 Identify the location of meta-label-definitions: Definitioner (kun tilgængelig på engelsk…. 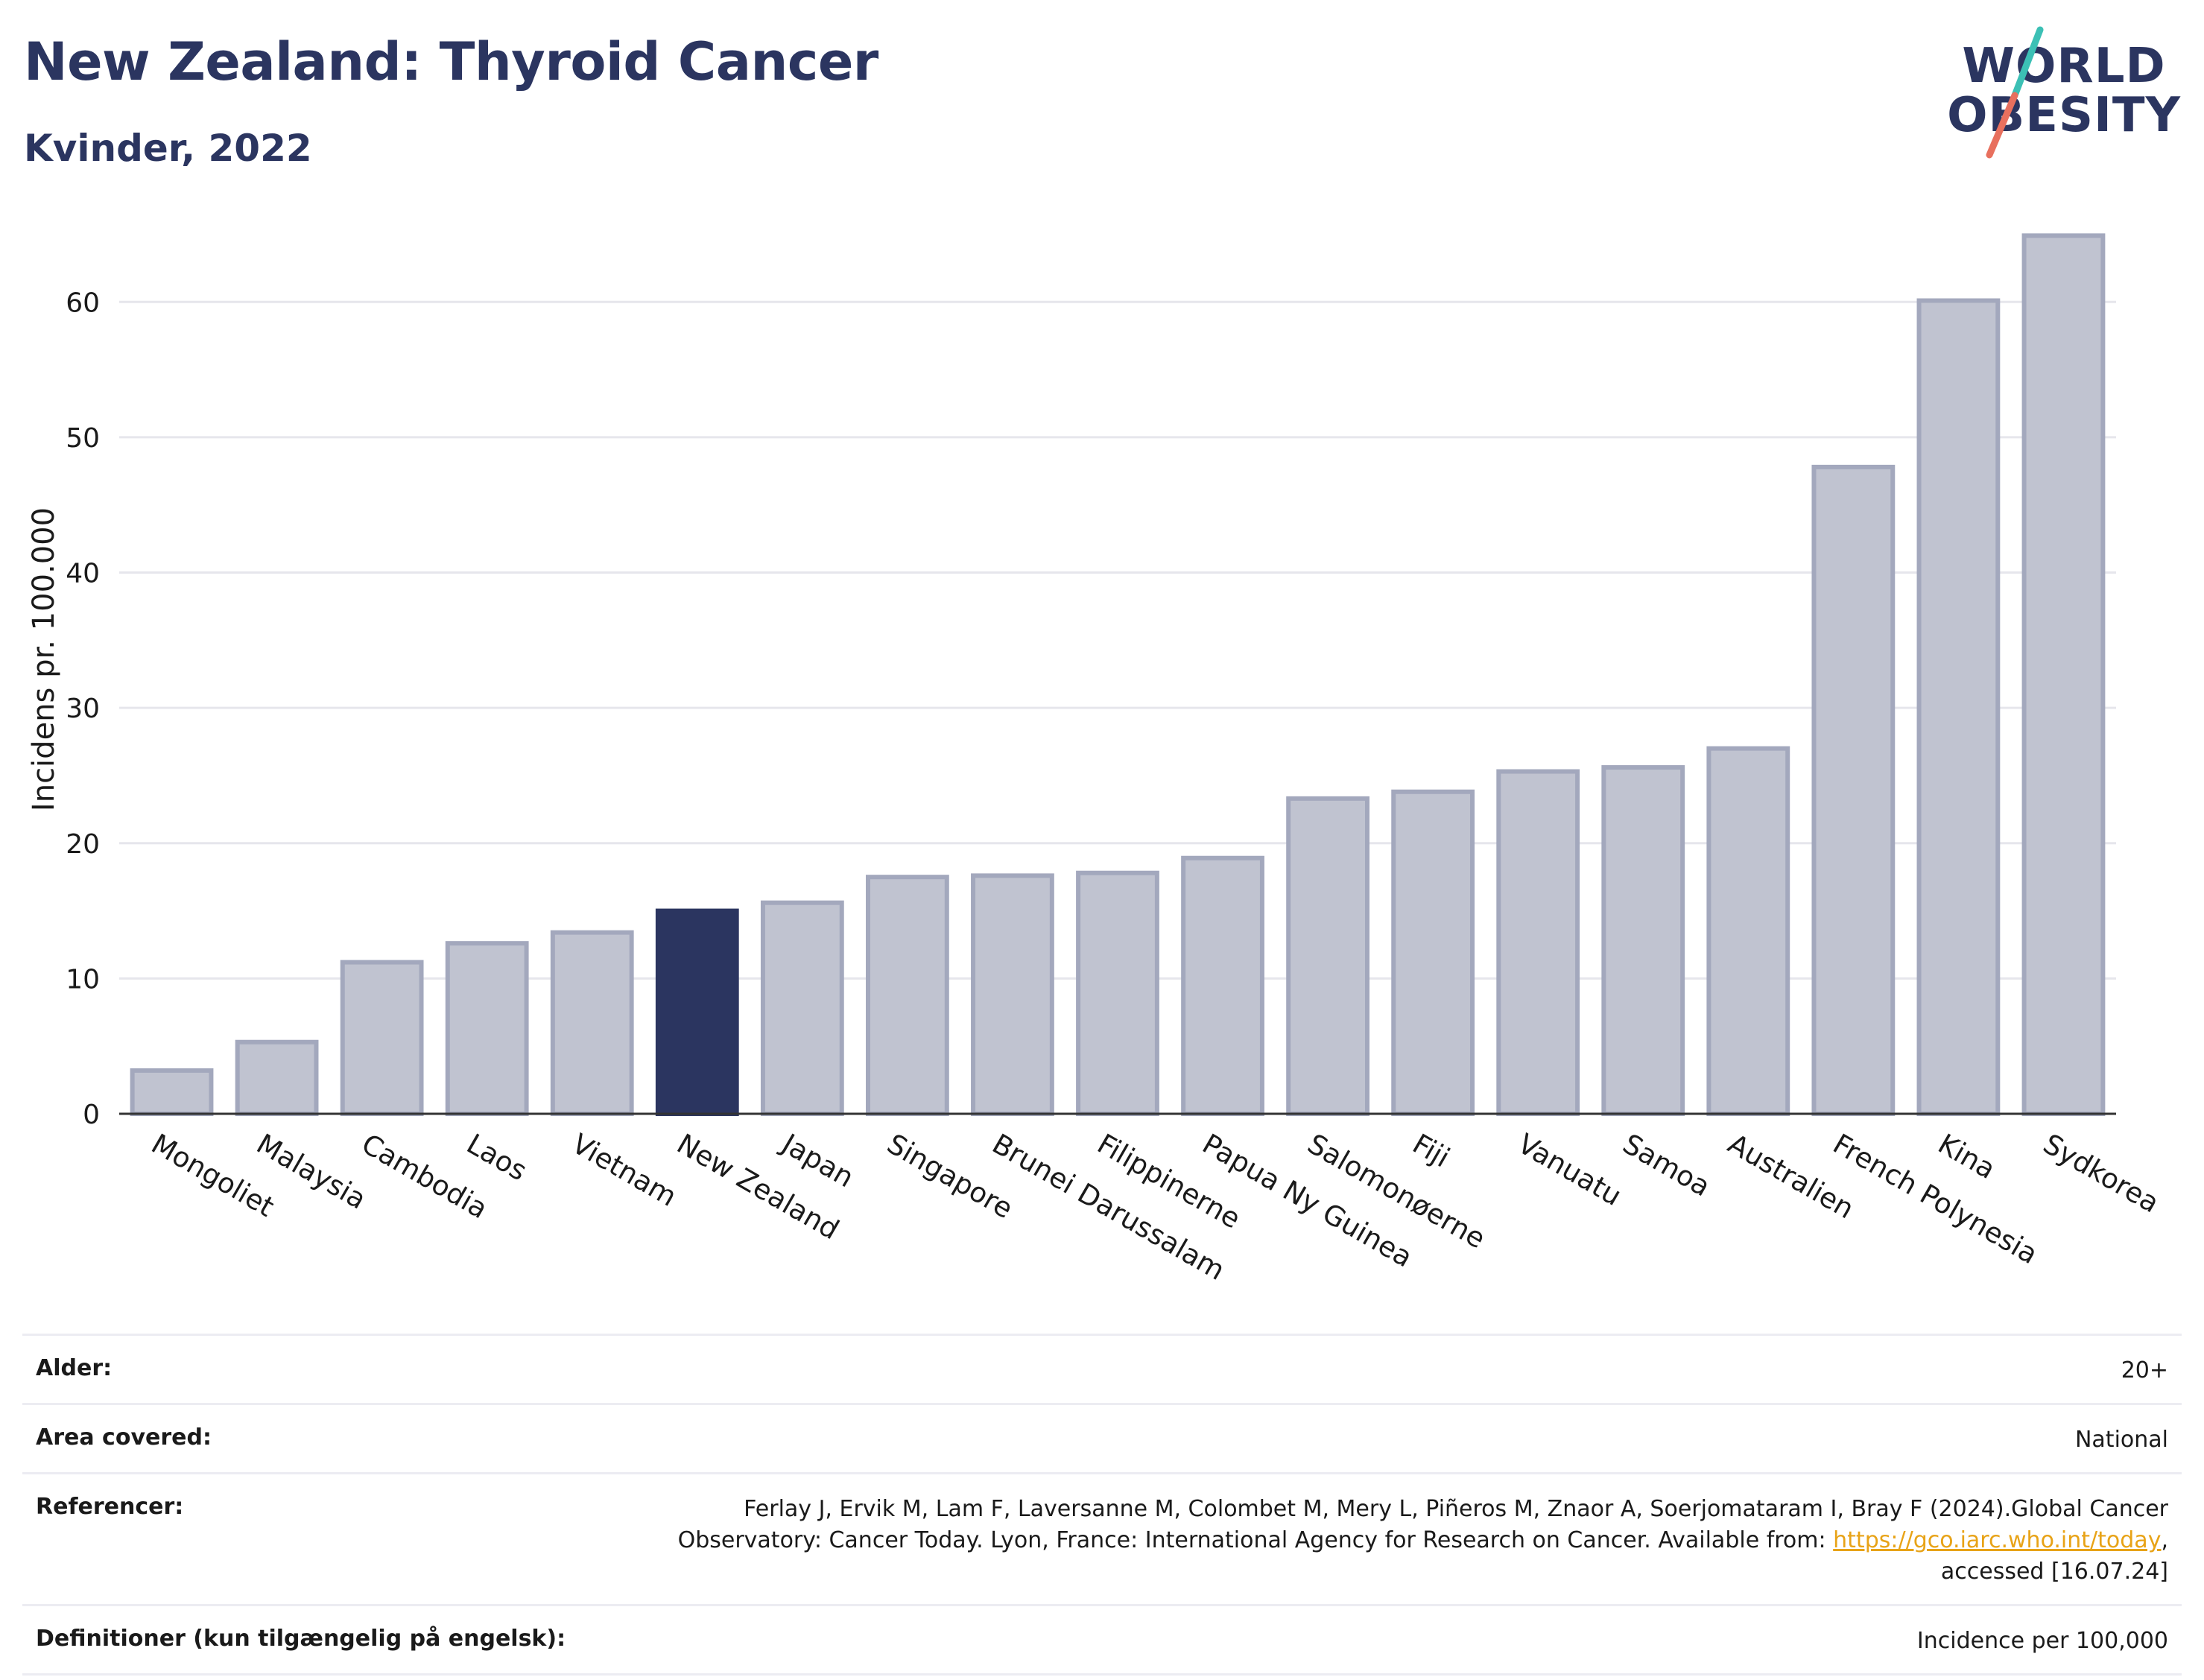
(301, 1639).